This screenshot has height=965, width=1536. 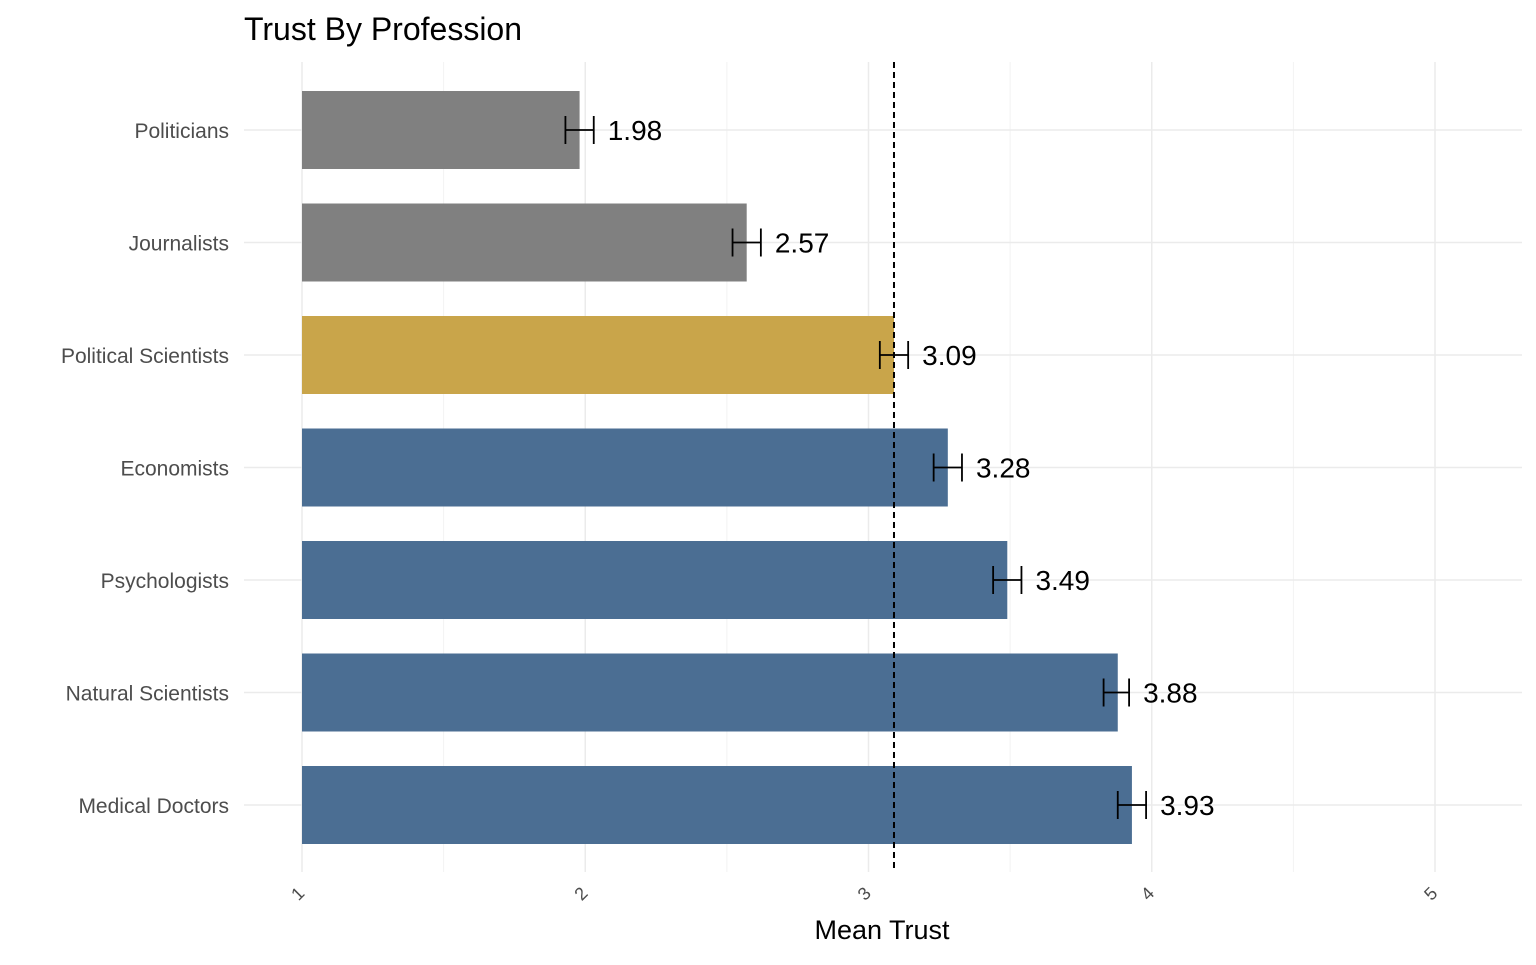 I want to click on y-tick-label: Natural Scientists, so click(x=147, y=694).